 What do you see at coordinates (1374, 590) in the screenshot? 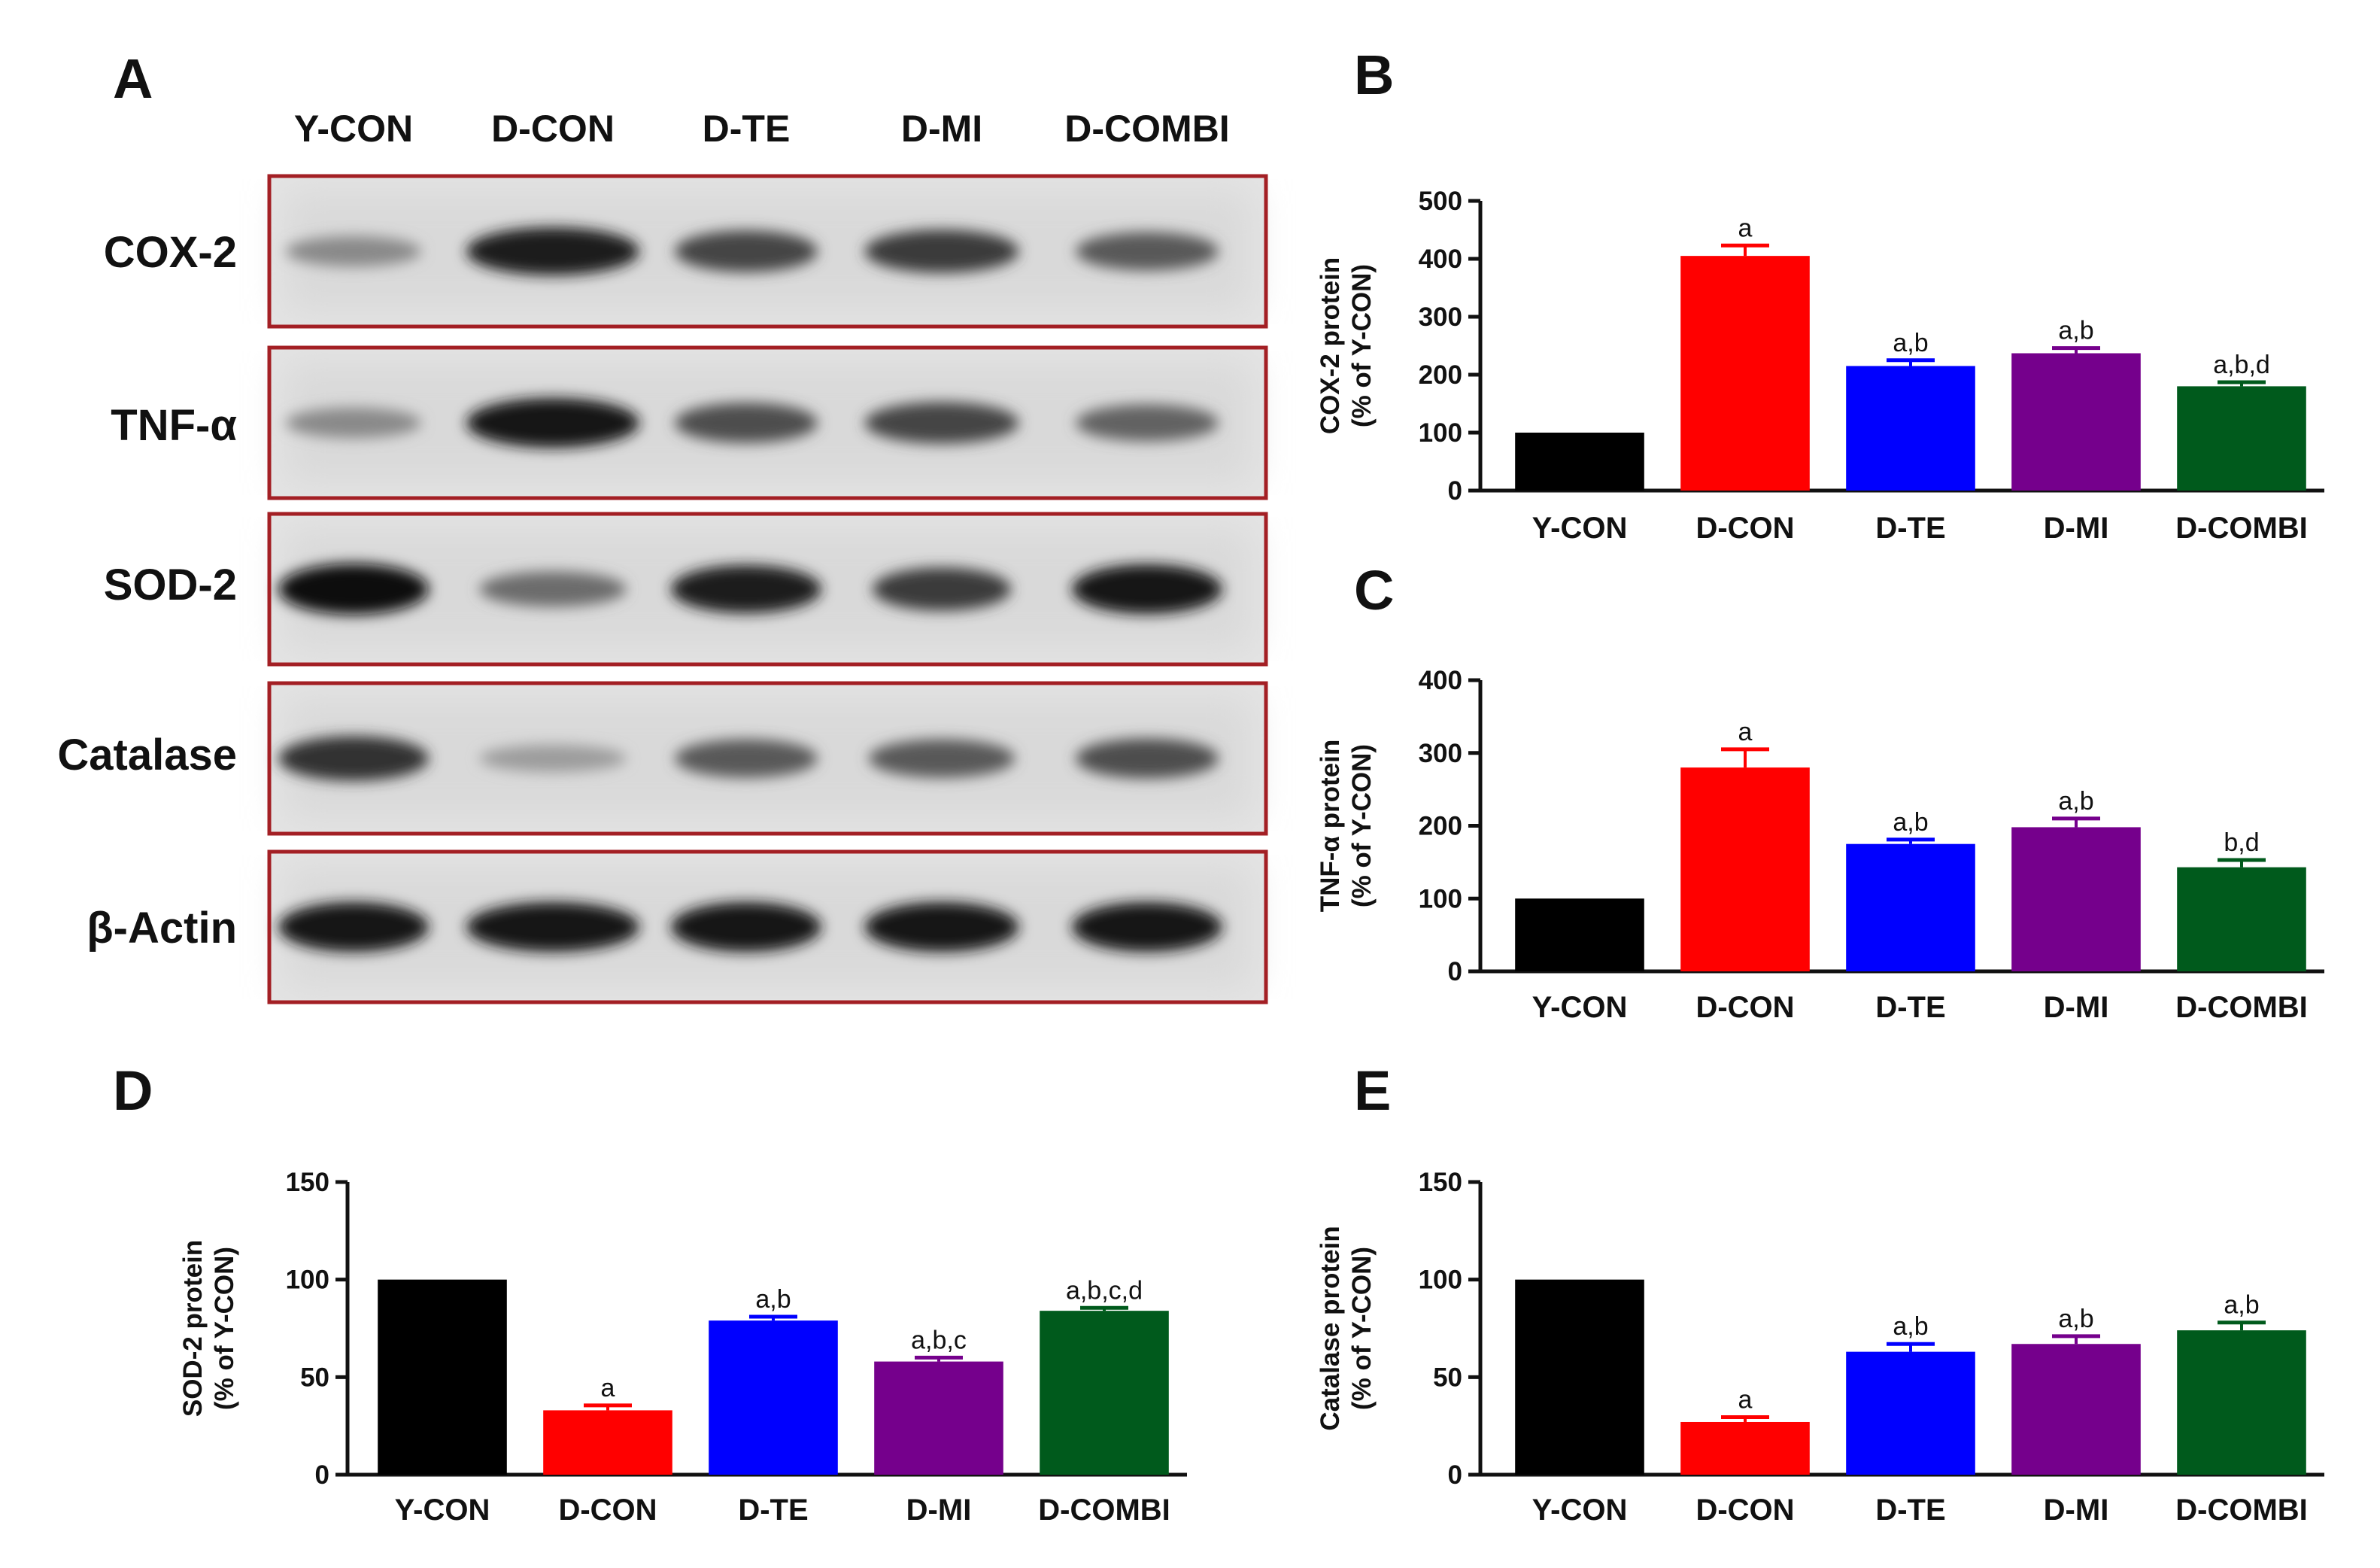
I see `panel-letter: C` at bounding box center [1374, 590].